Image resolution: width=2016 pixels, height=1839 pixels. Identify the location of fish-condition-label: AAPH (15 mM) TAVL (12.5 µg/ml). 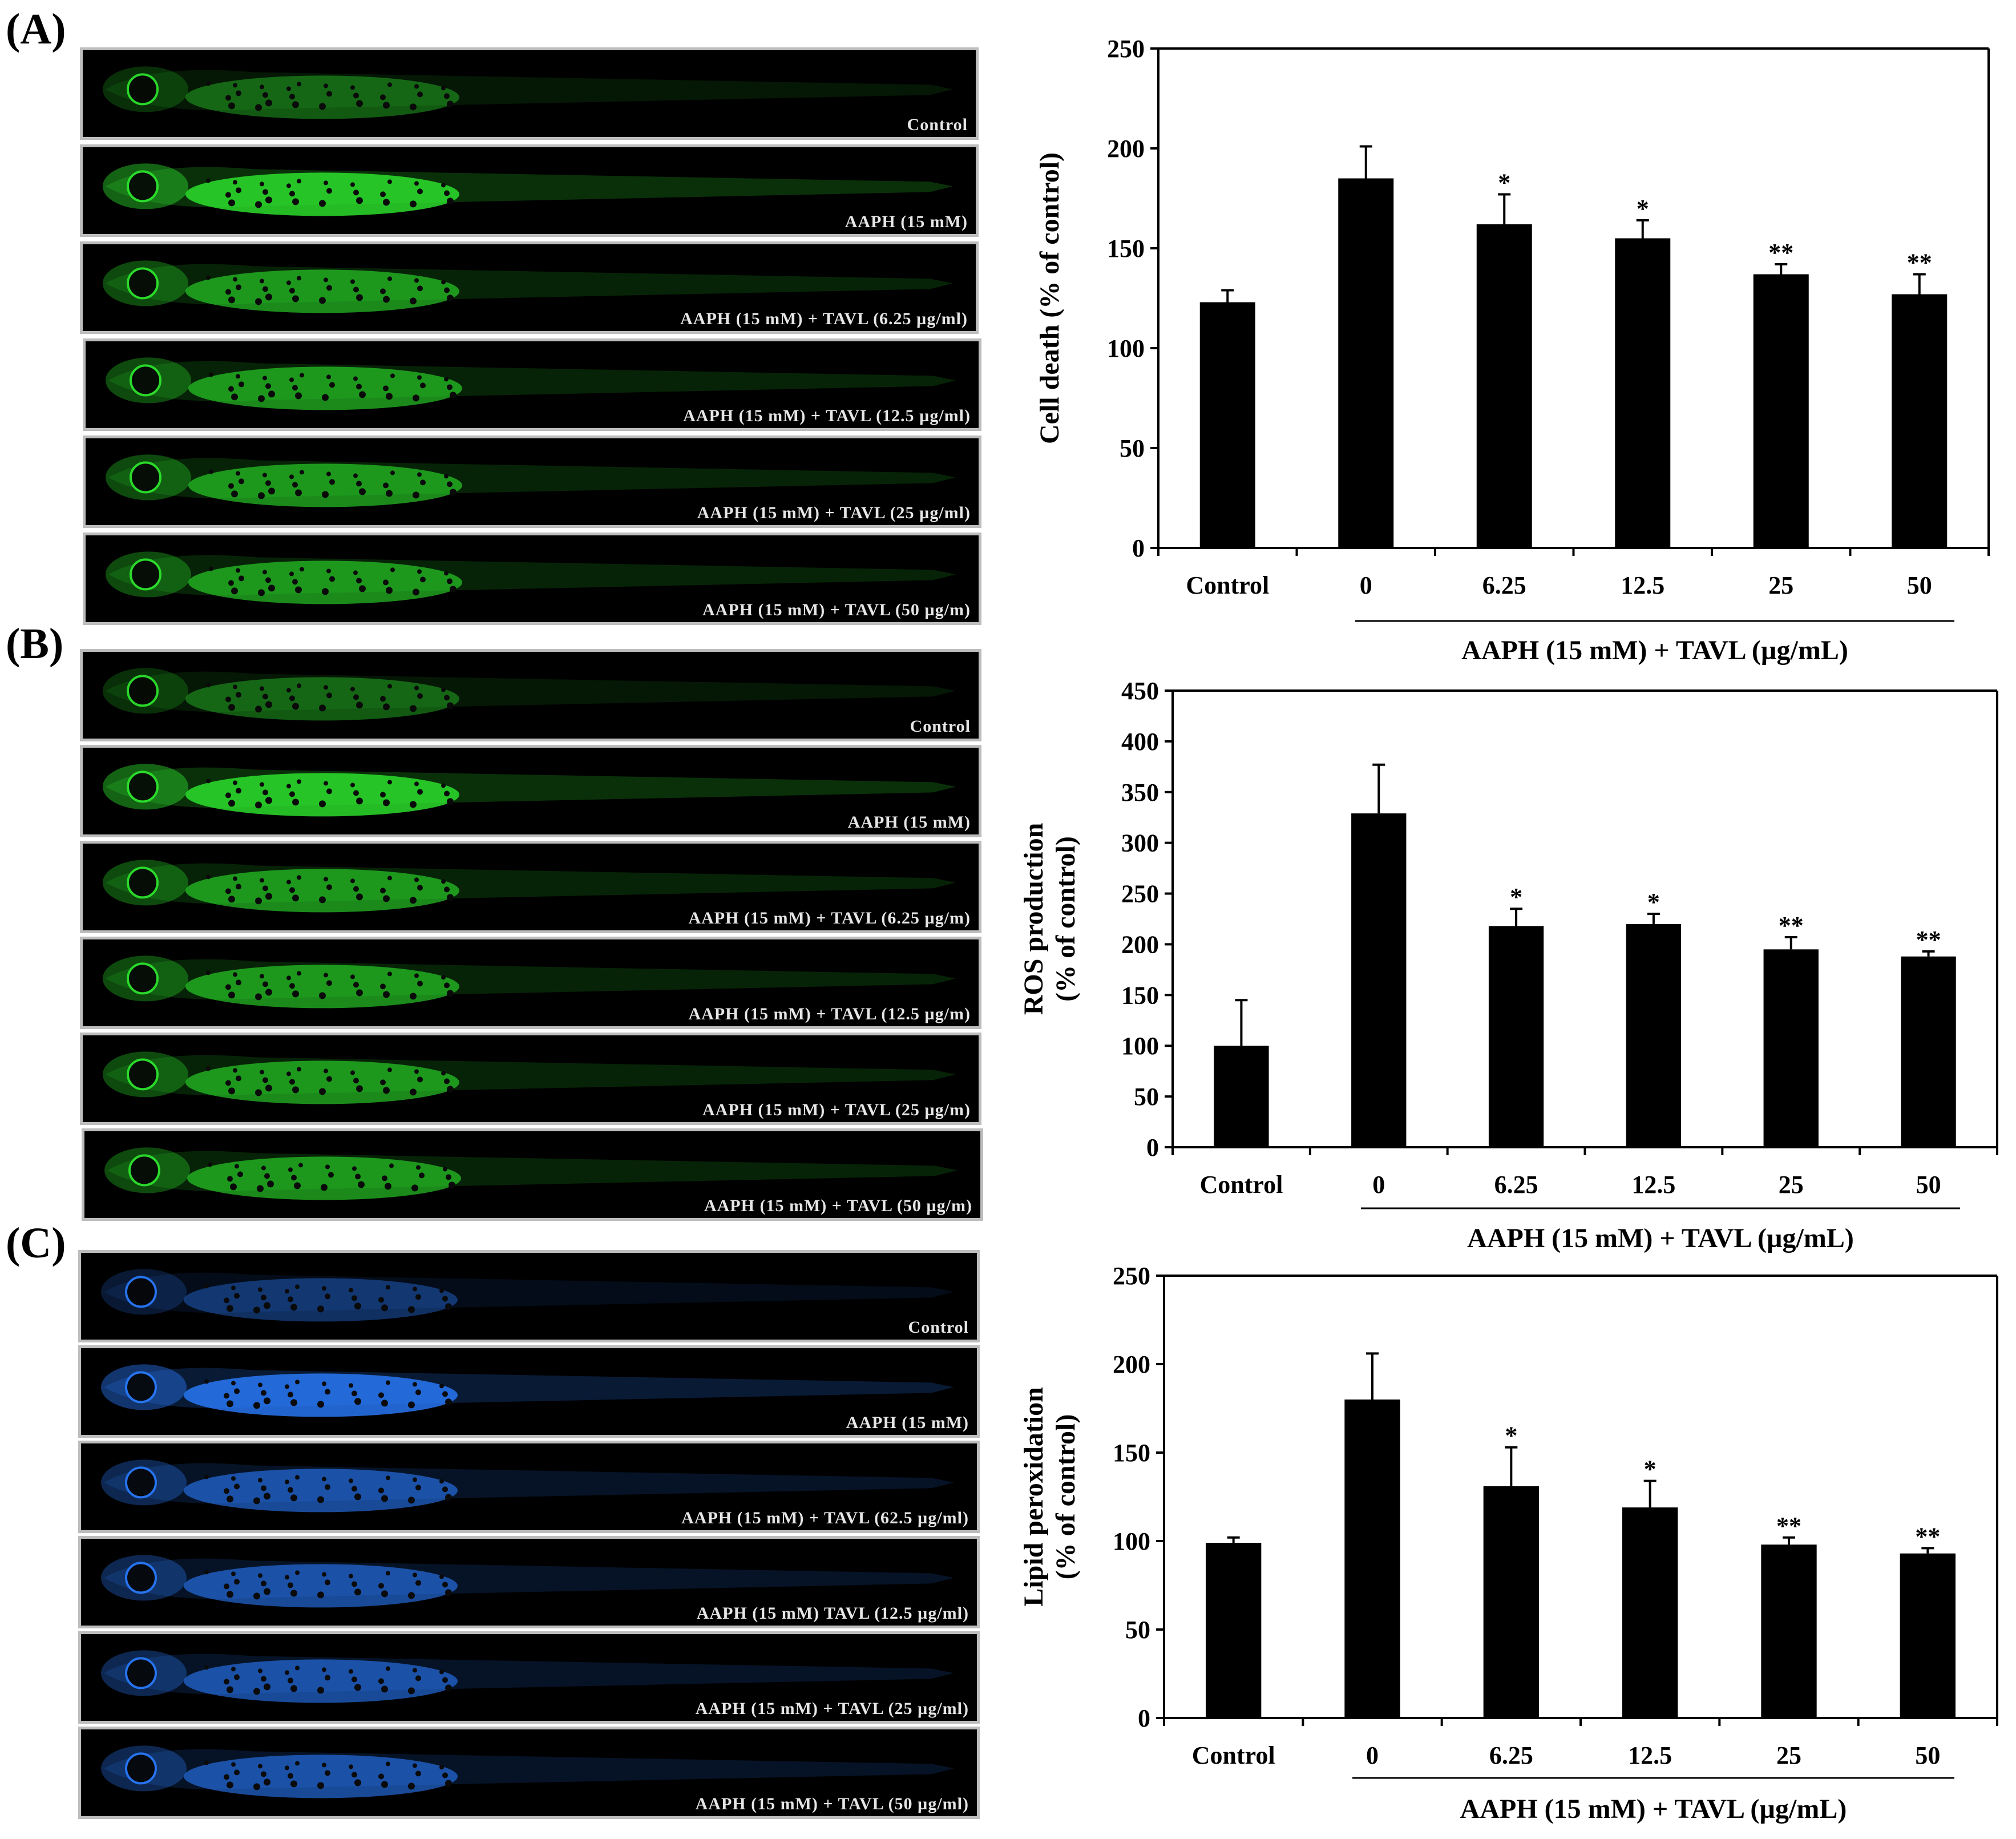
(833, 1613).